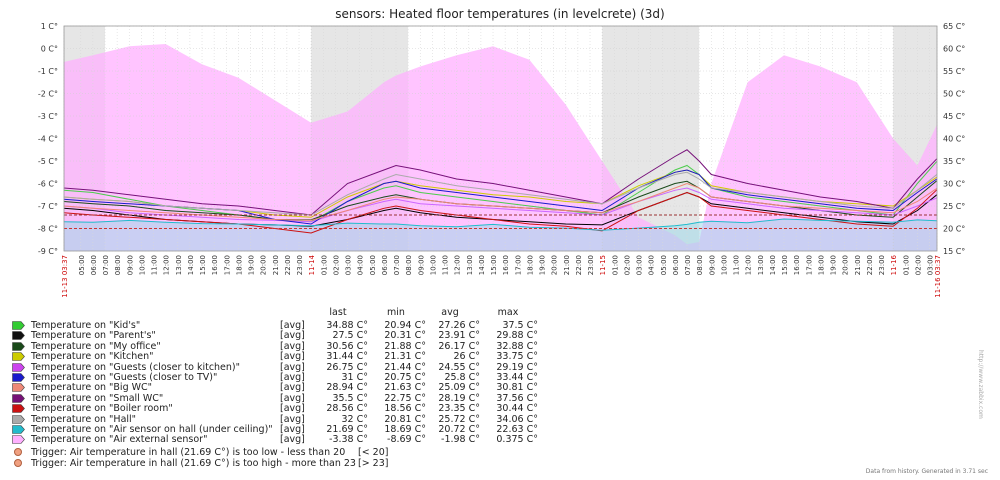  What do you see at coordinates (494, 265) in the screenshot?
I see `x-tick-label: 15:00` at bounding box center [494, 265].